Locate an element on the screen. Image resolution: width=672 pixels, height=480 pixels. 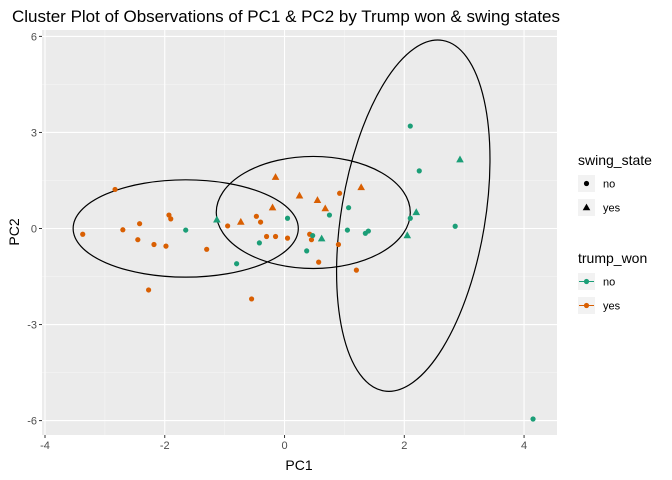
legend-swing-state: swing_state no yes is located at coordinates (615, 184).